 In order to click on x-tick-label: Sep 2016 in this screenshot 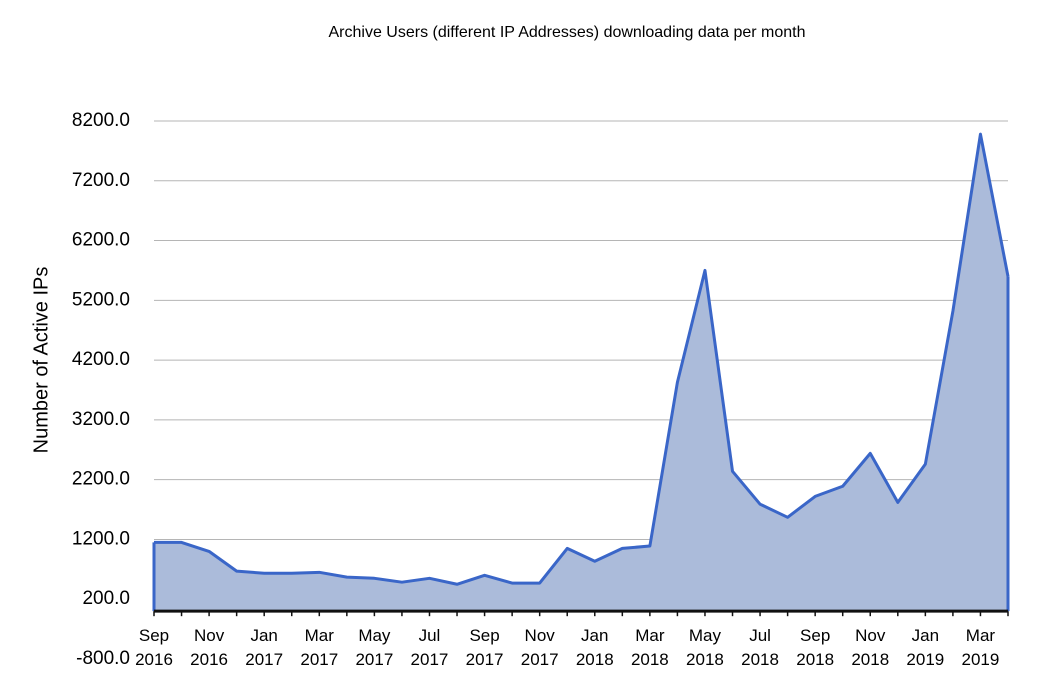, I will do `click(154, 647)`.